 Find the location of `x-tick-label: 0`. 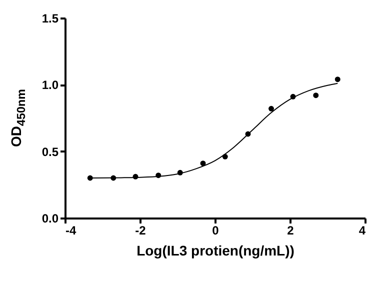

x-tick-label: 0 is located at coordinates (216, 231).